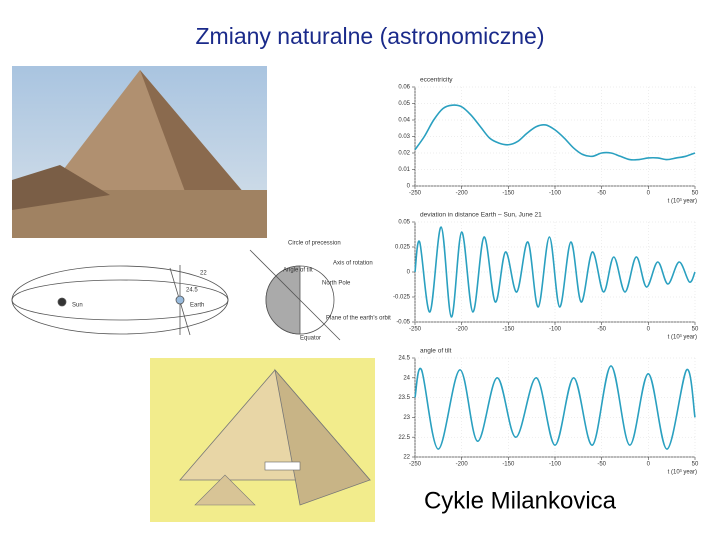  Describe the element at coordinates (406, 418) in the screenshot. I see `y-tick-label: 23` at that location.